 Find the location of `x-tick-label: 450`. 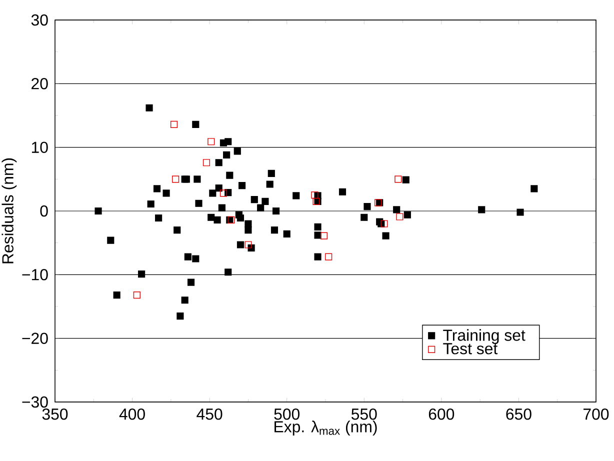

x-tick-label: 450 is located at coordinates (209, 414).